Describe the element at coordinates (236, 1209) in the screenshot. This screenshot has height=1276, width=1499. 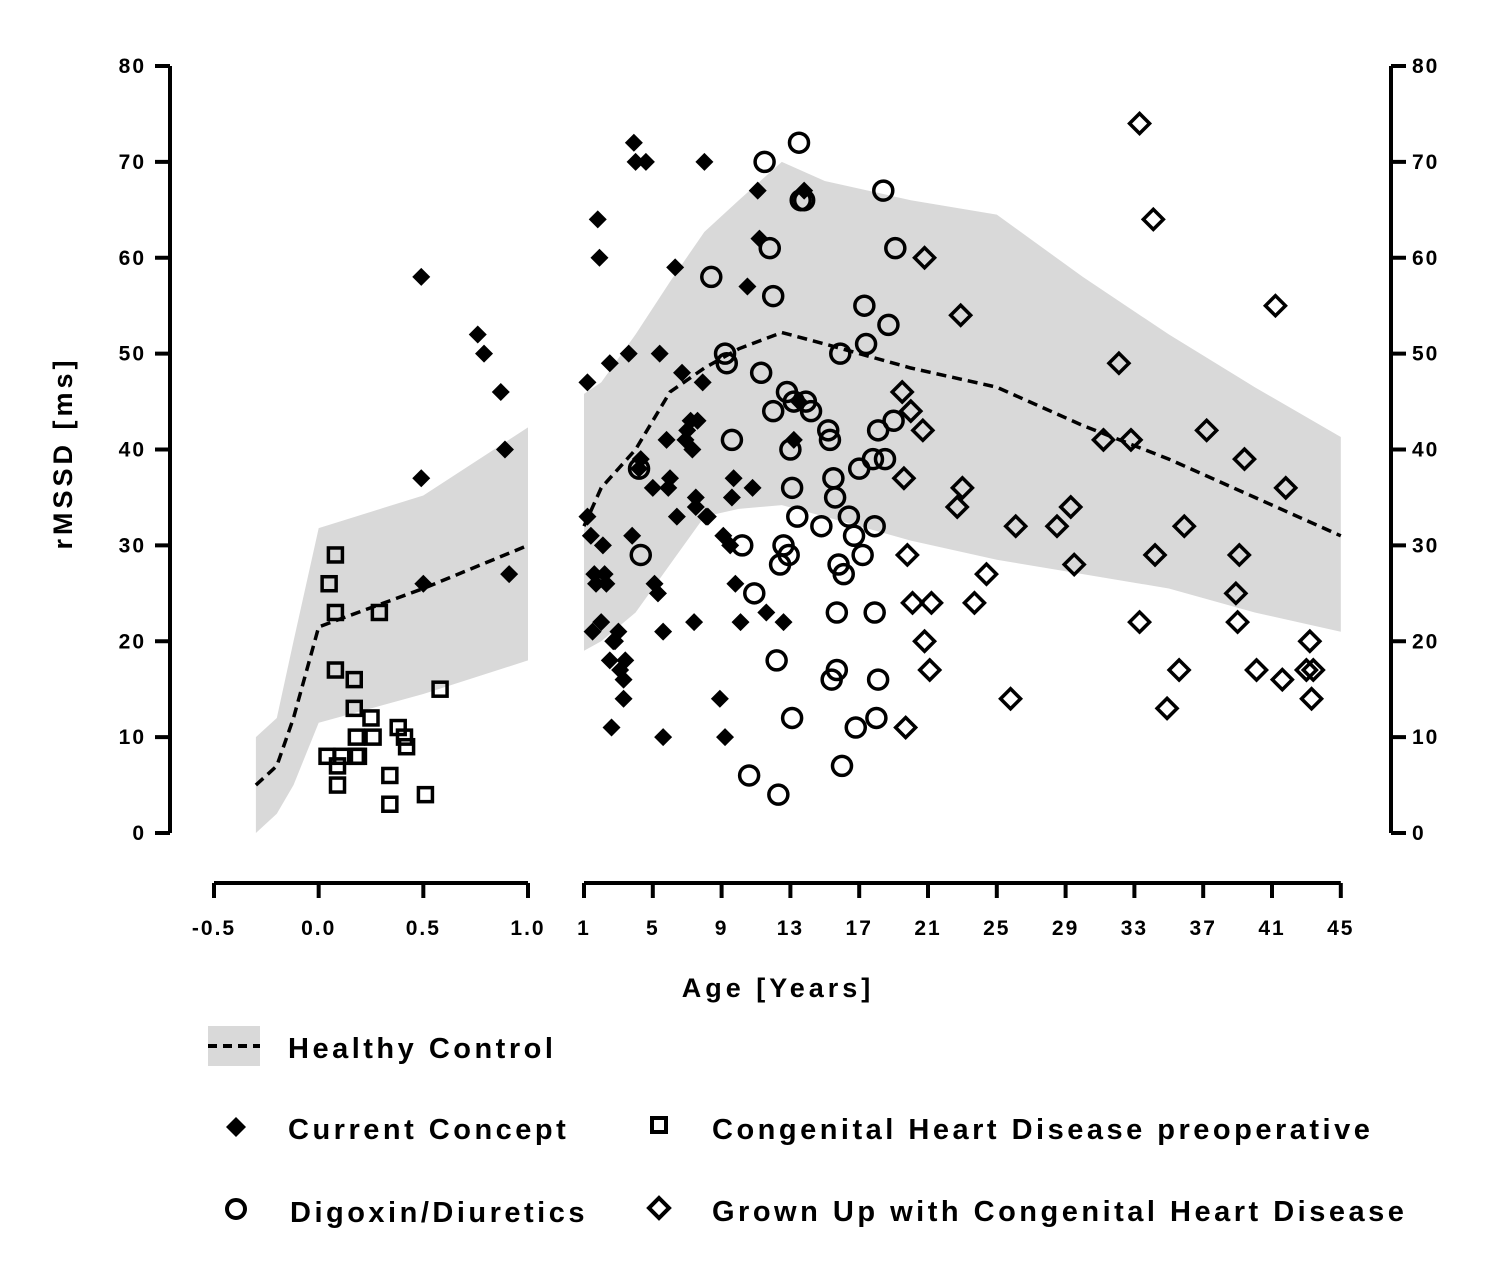
I see `legend-marker-digoxin` at that location.